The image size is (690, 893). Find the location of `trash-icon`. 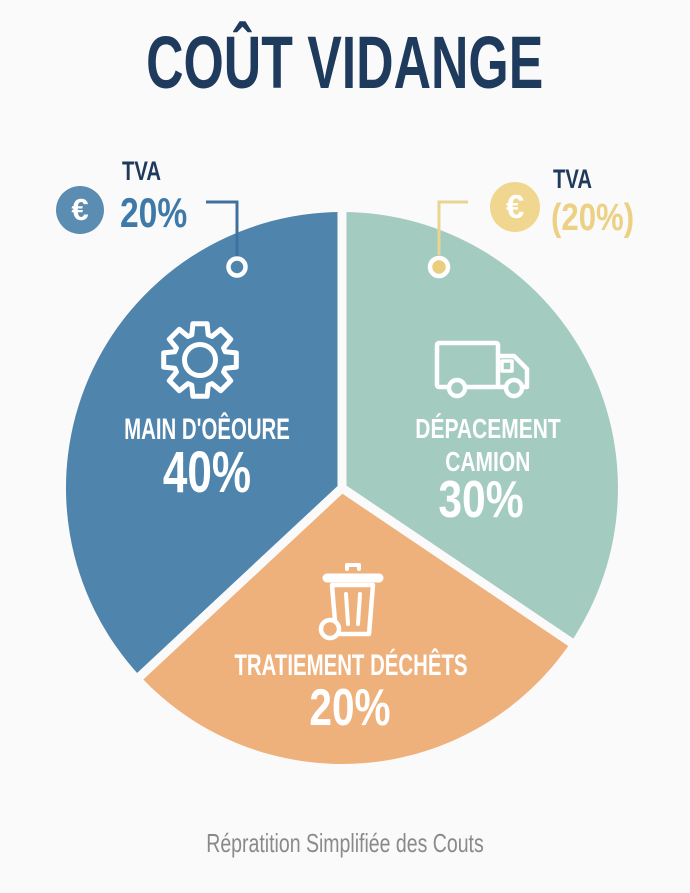

trash-icon is located at coordinates (351, 602).